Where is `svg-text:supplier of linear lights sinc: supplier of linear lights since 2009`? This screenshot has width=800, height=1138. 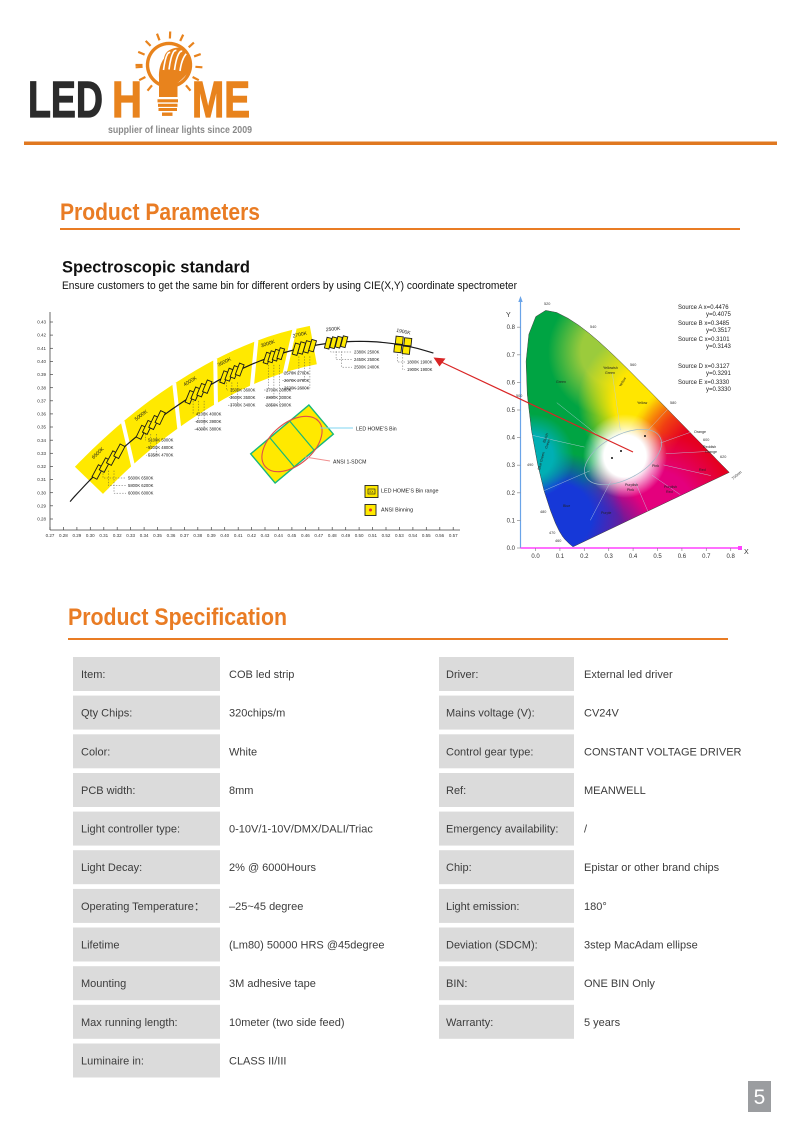 svg-text:supplier of linear lights sinc: supplier of linear lights since 2009 is located at coordinates (180, 130).